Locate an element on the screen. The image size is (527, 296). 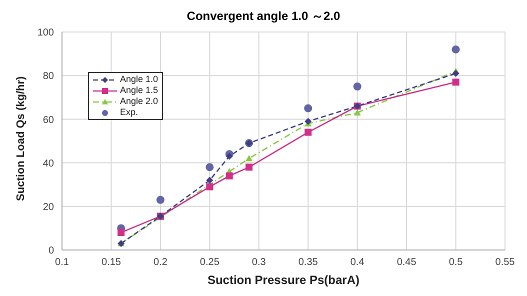
x-tick-label: 0.15 is located at coordinates (111, 262).